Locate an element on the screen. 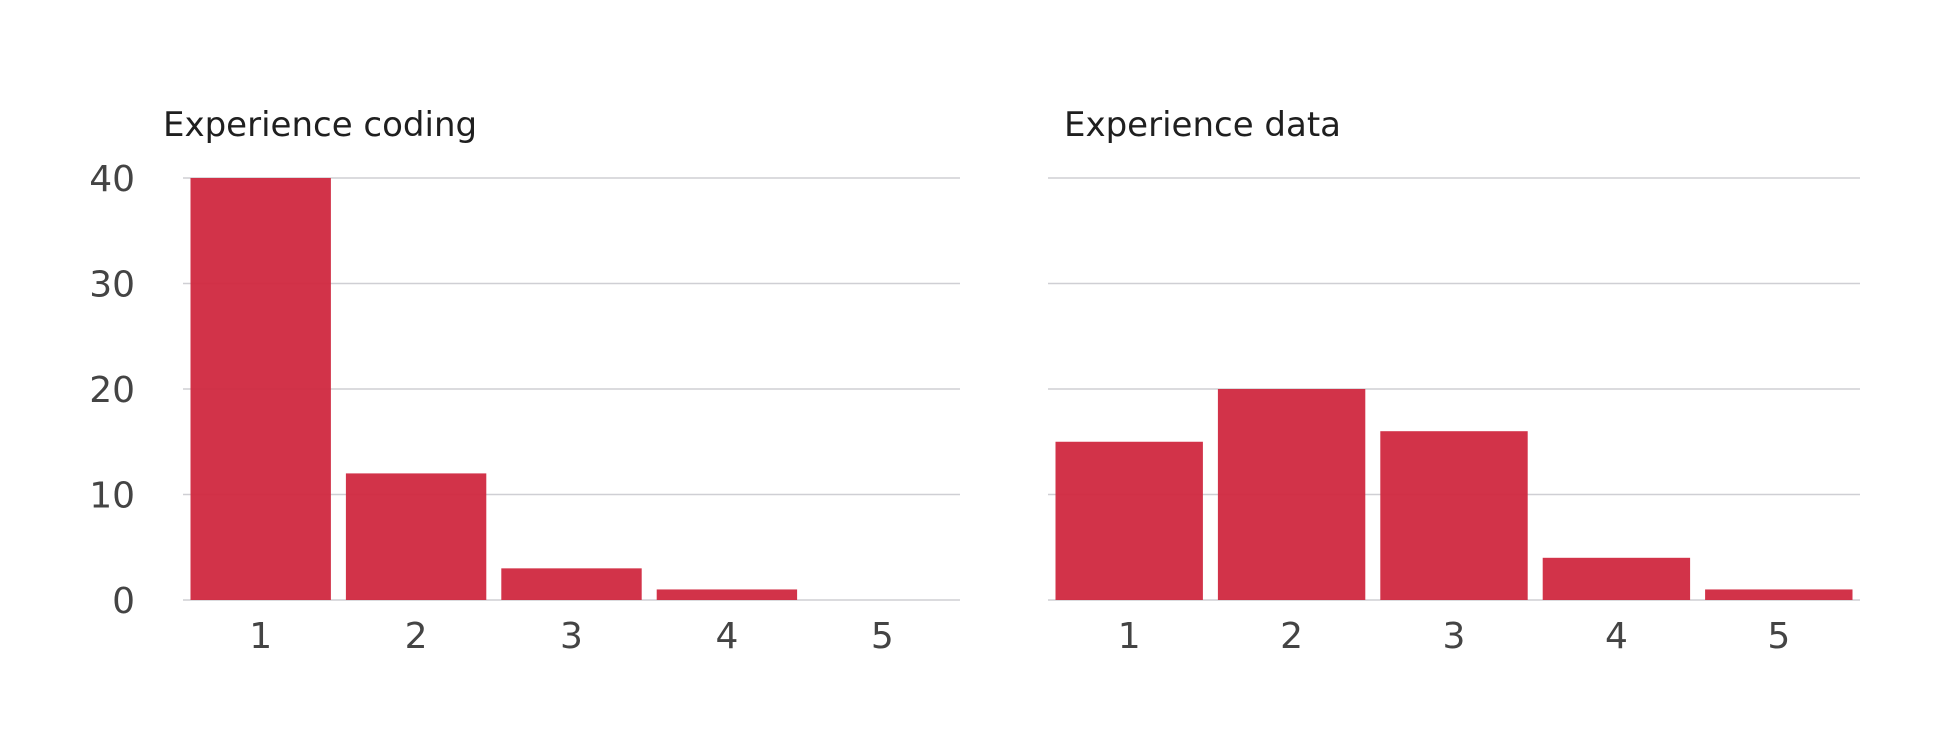  x-tick-labels-coding: 1 2 3 4 5 is located at coordinates (571, 636).